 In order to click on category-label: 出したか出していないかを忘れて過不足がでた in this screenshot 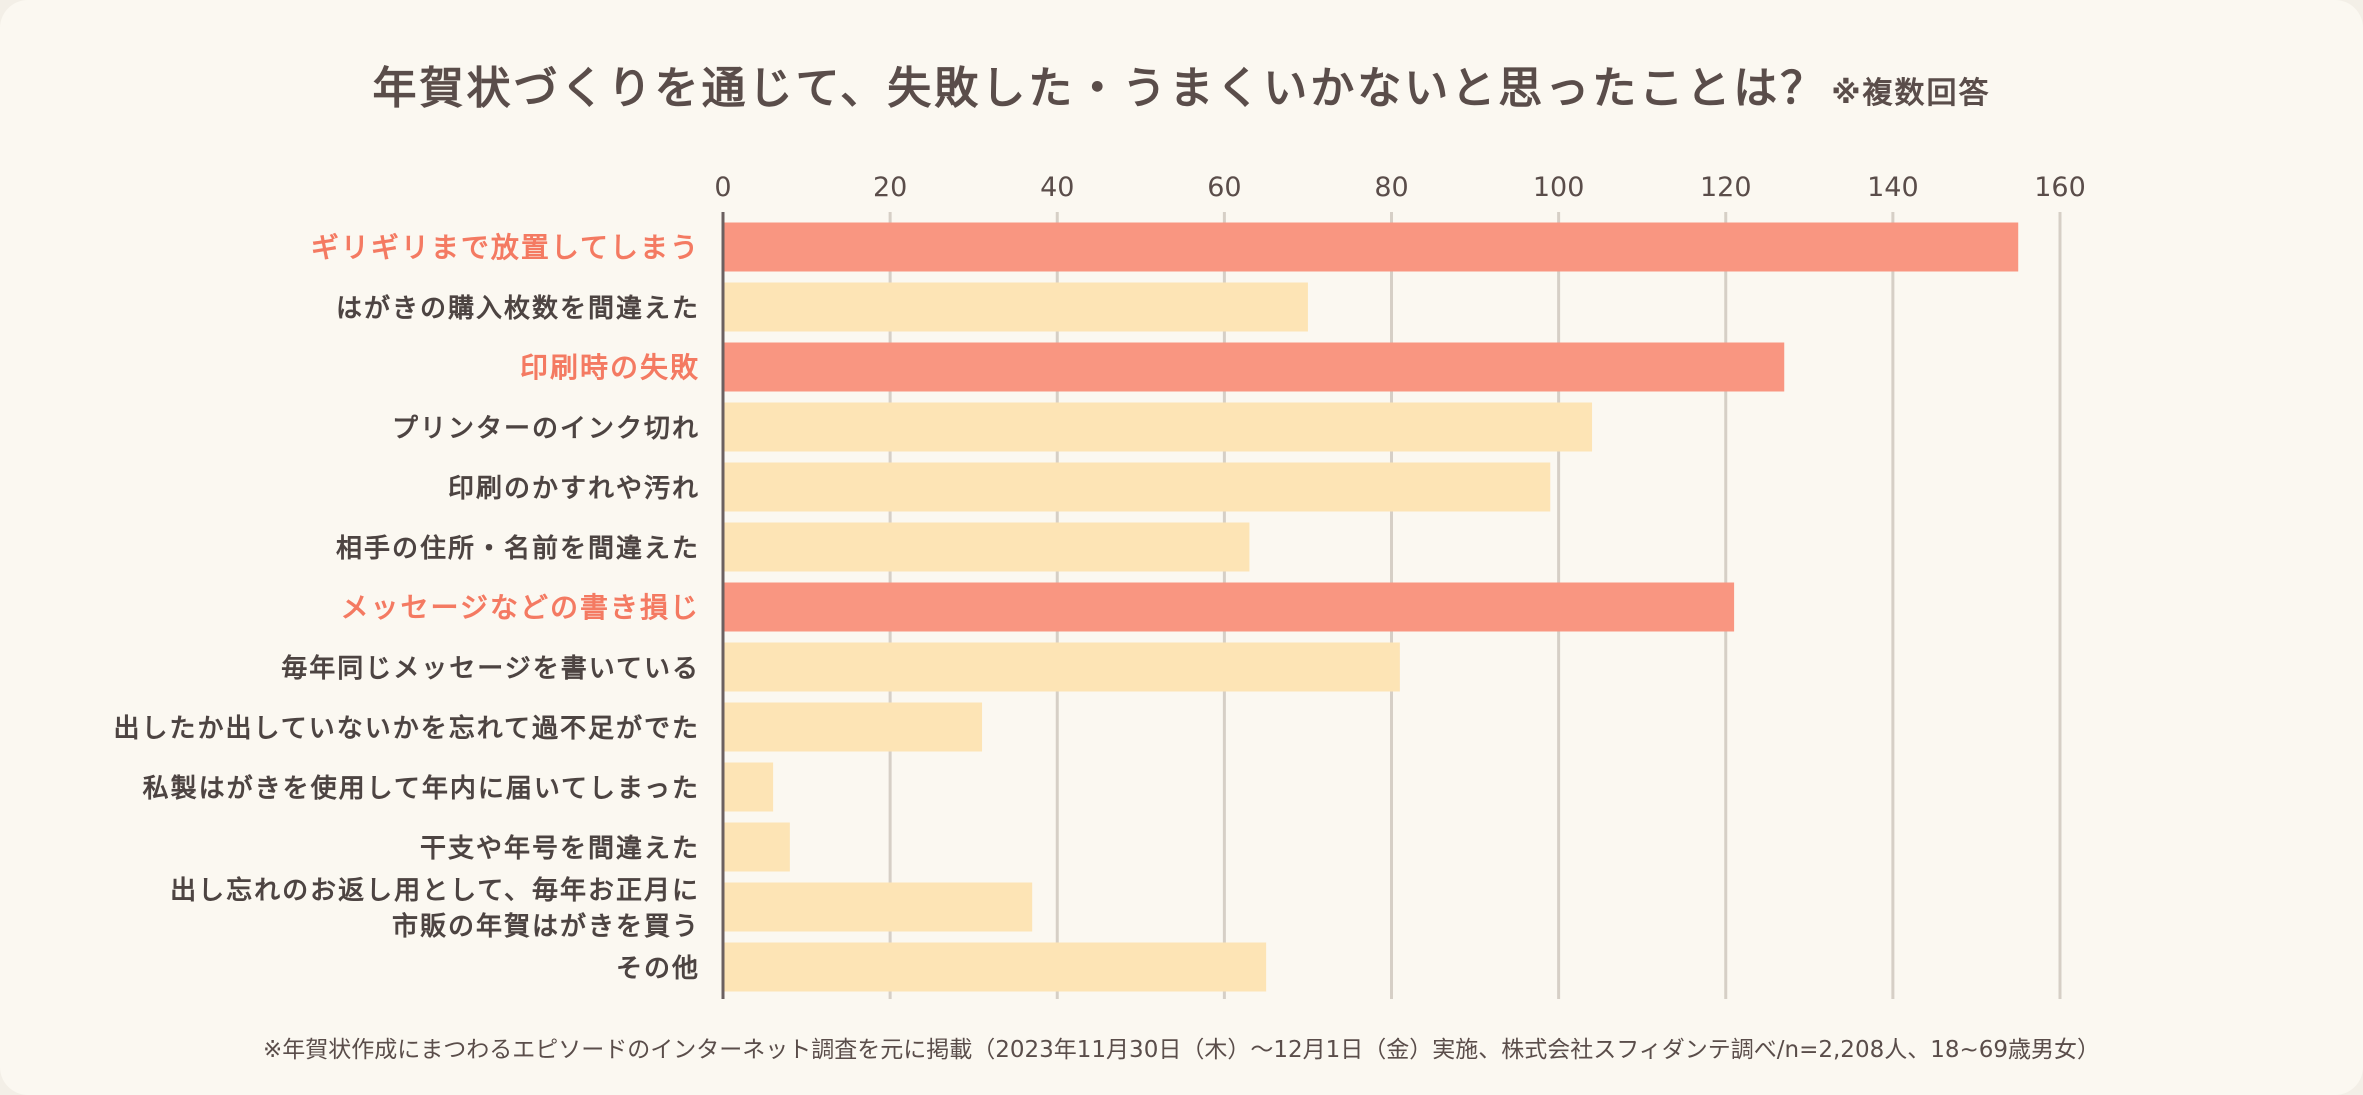, I will do `click(407, 728)`.